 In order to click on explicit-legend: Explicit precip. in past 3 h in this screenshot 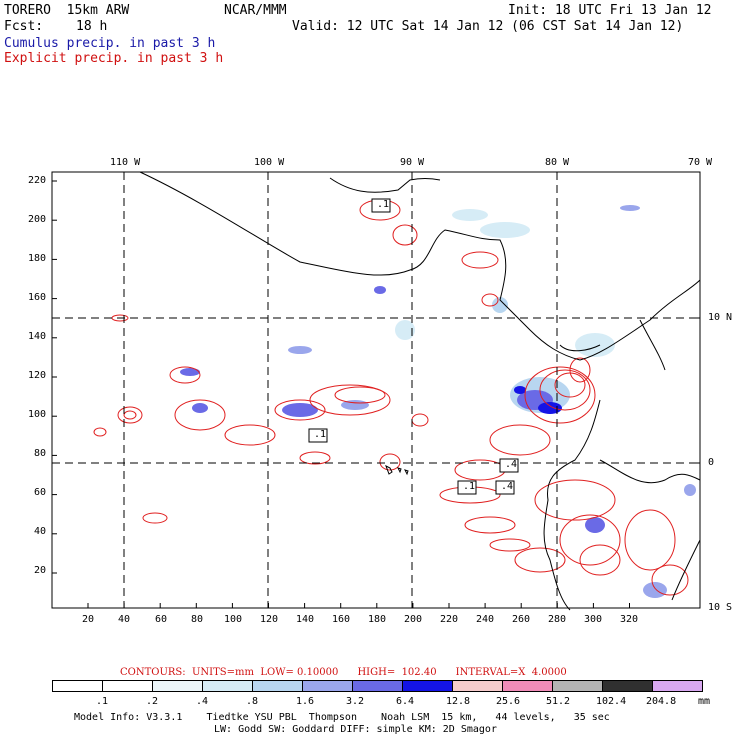, I will do `click(114, 58)`.